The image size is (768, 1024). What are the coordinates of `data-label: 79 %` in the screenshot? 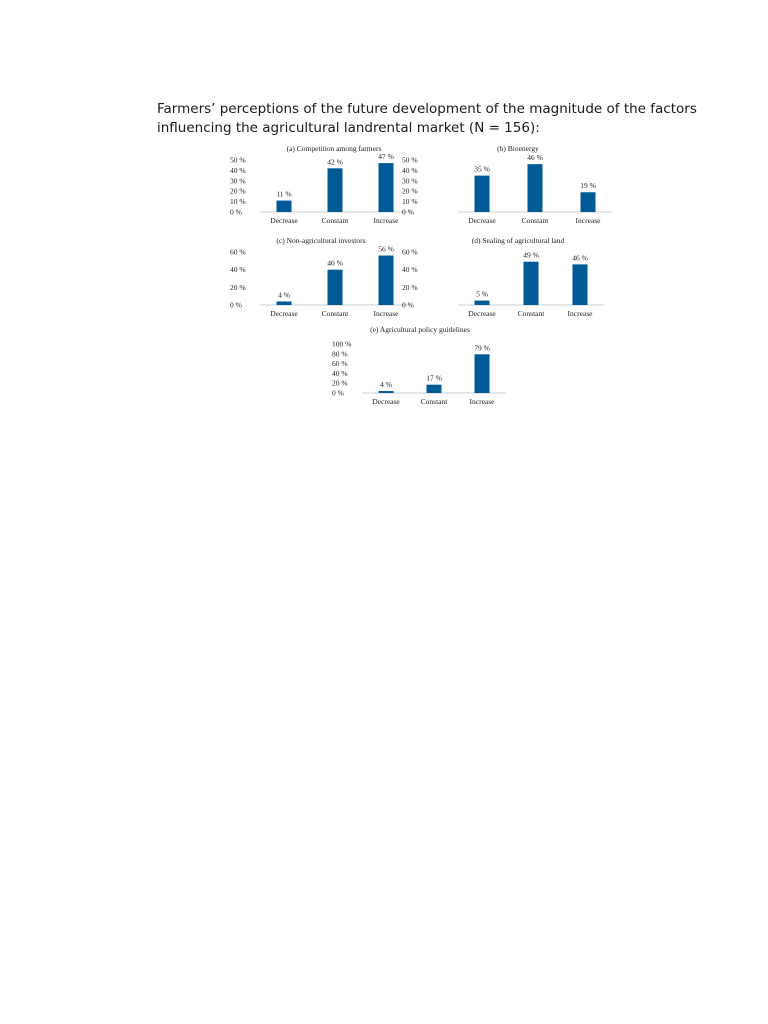 It's located at (482, 347).